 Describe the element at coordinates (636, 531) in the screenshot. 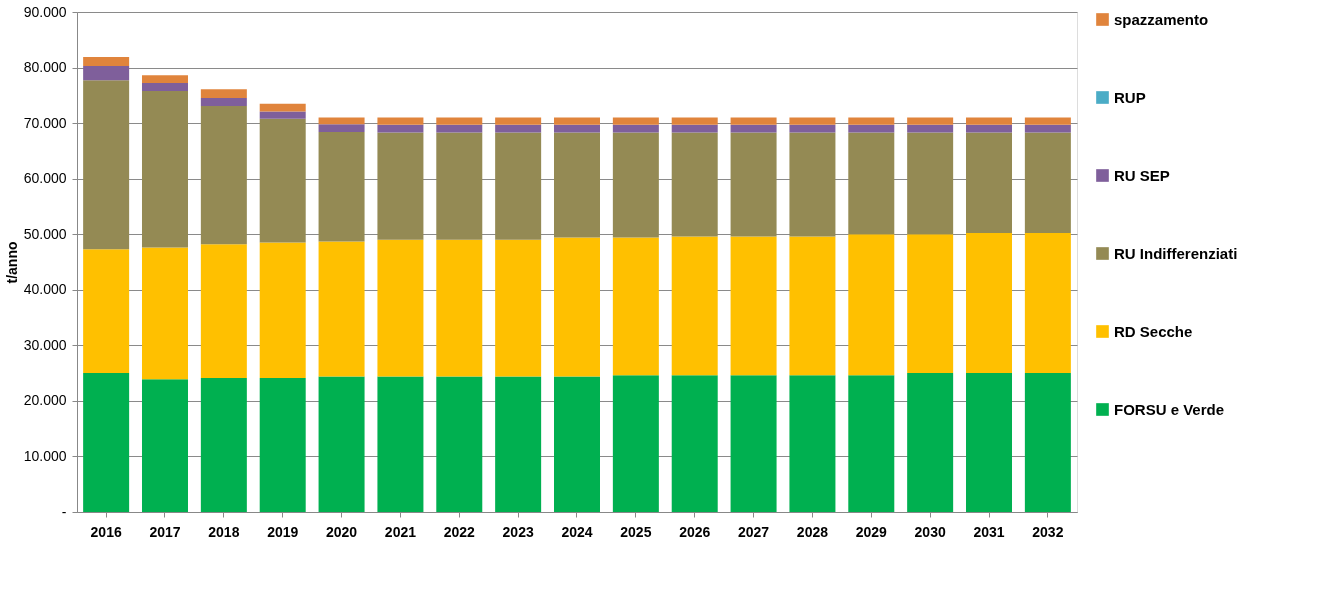

I see `x-tick-label: 2025` at that location.